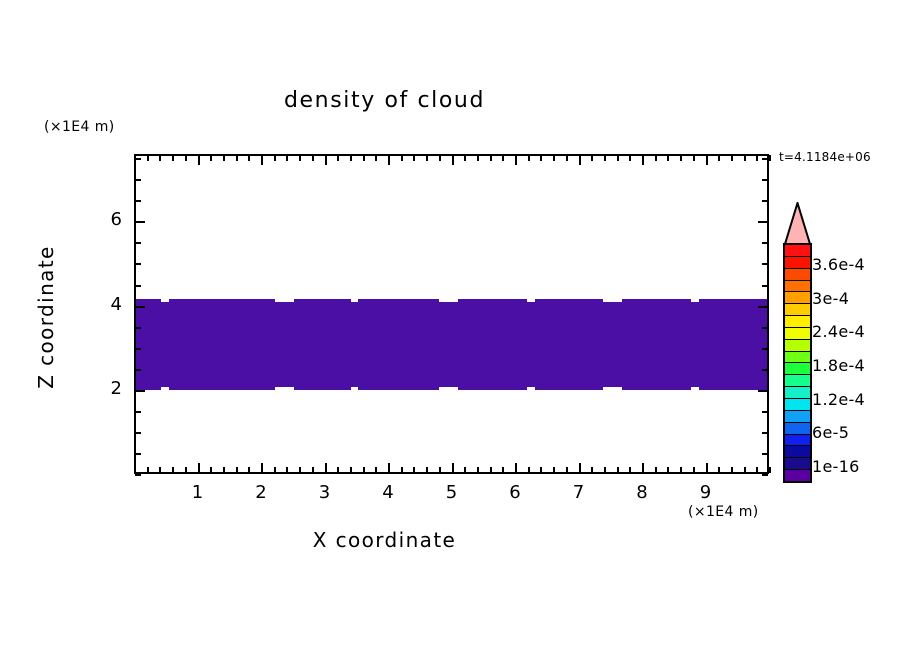 This screenshot has width=904, height=654. Describe the element at coordinates (723, 512) in the screenshot. I see `x-axis-unit-label: (×1E4 m)` at that location.